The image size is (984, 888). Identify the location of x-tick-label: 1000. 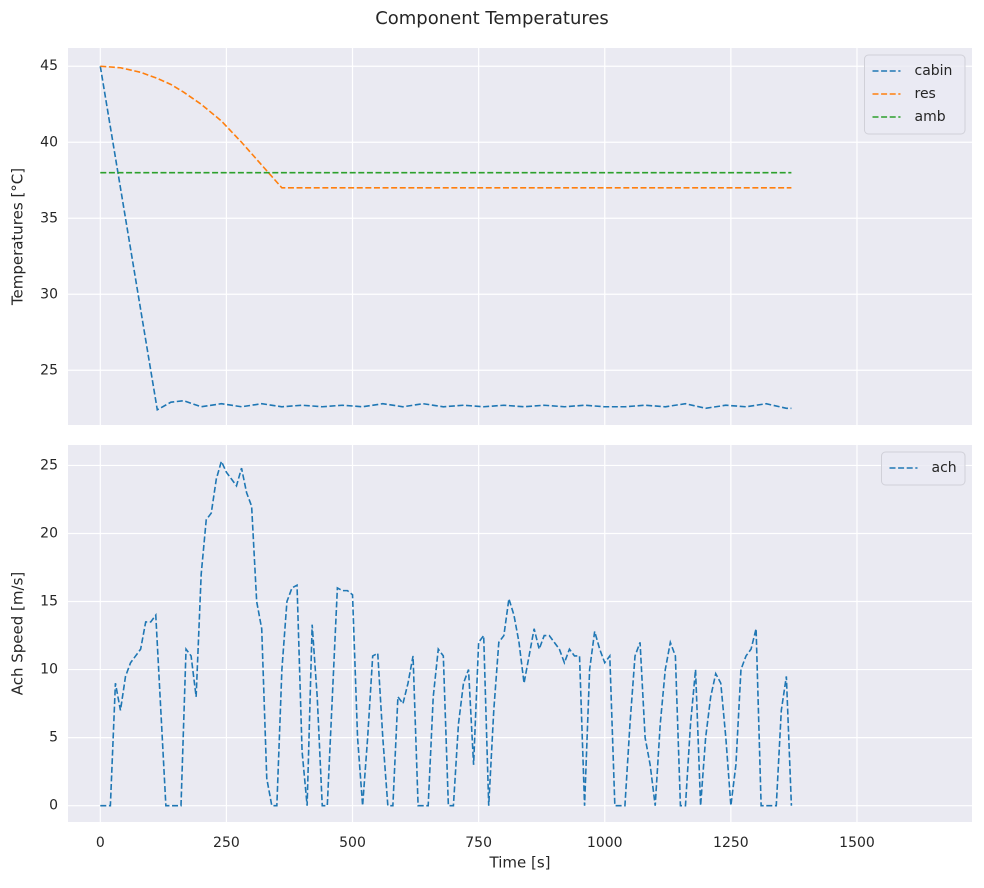
(605, 843).